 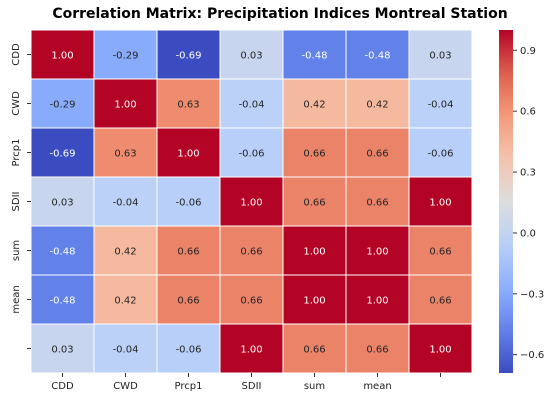 I want to click on colorbar, so click(x=506, y=201).